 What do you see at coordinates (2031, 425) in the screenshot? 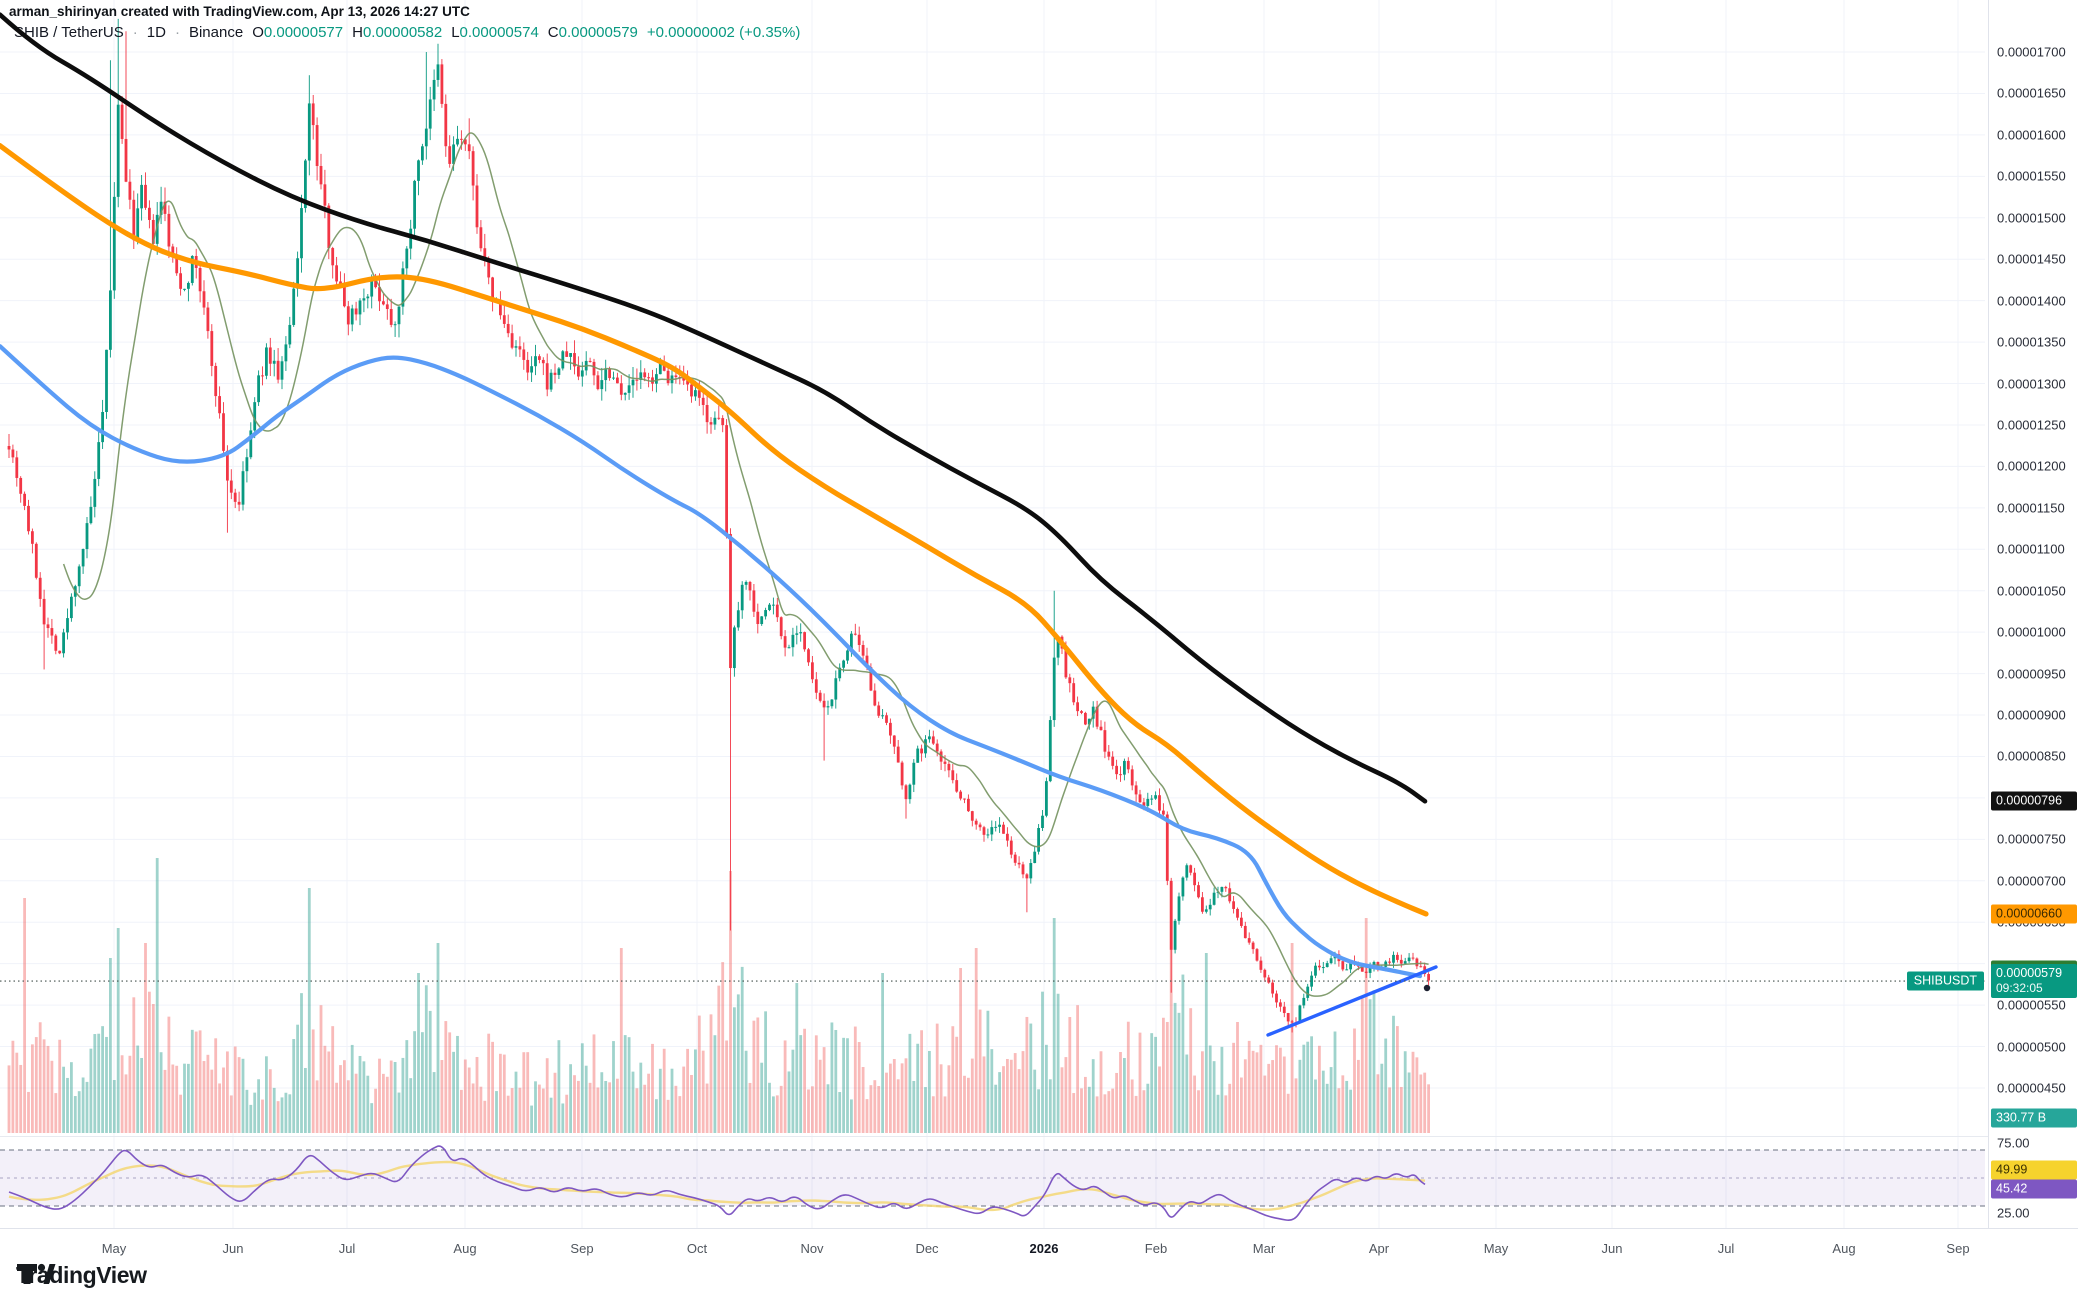
I see `price-axis-label: 0.00001250` at bounding box center [2031, 425].